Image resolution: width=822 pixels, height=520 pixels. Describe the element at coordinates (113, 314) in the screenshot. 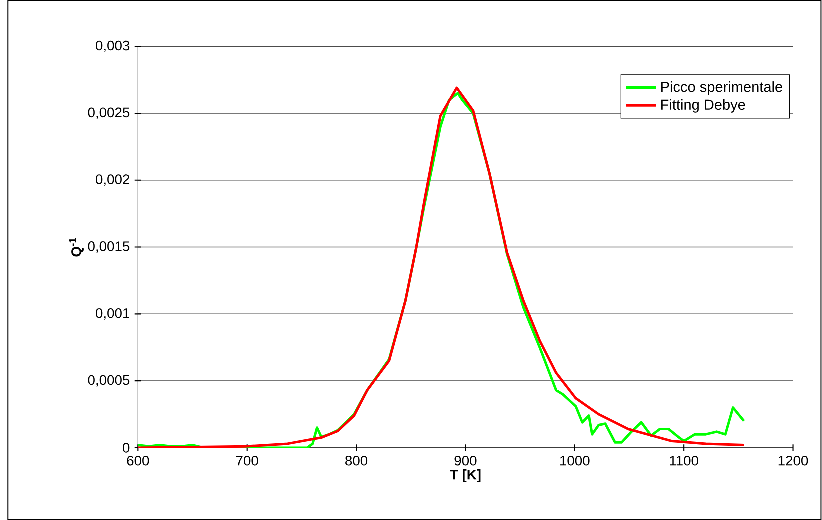

I see `y-tick-label: 0,001` at that location.